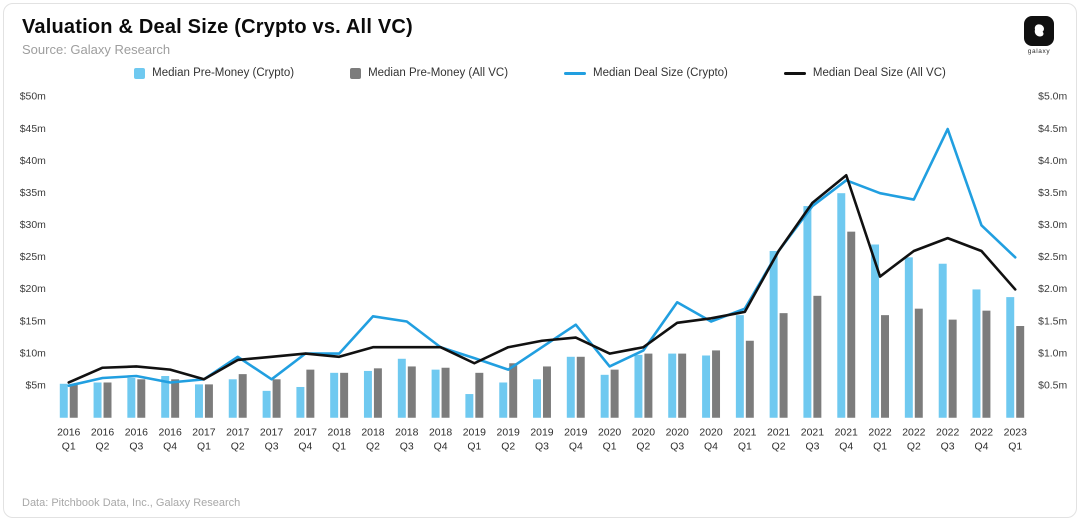  What do you see at coordinates (1039, 35) in the screenshot?
I see `galaxy-logo: galaxy` at bounding box center [1039, 35].